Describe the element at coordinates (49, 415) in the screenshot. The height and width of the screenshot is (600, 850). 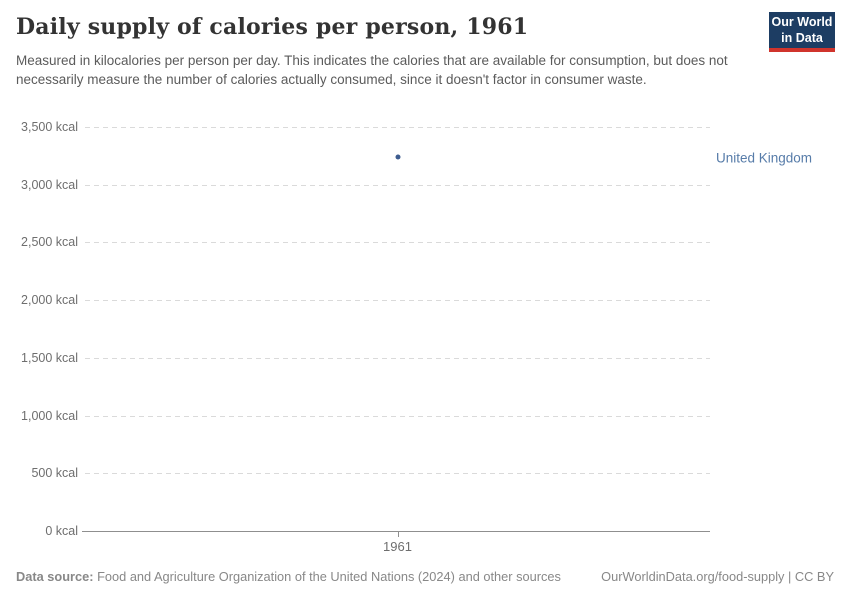
I see `y-axis-tick-label: 1,000 kcal` at that location.